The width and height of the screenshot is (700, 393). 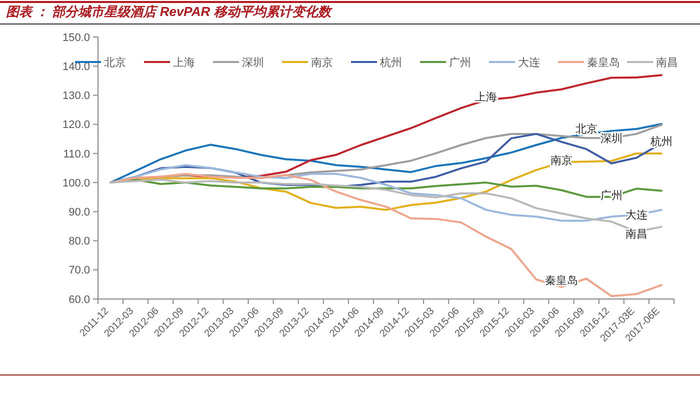 I want to click on chart-title: 图表 ： 部分城市星级酒店 RevPAR 移动平均累计变化数, so click(x=169, y=11).